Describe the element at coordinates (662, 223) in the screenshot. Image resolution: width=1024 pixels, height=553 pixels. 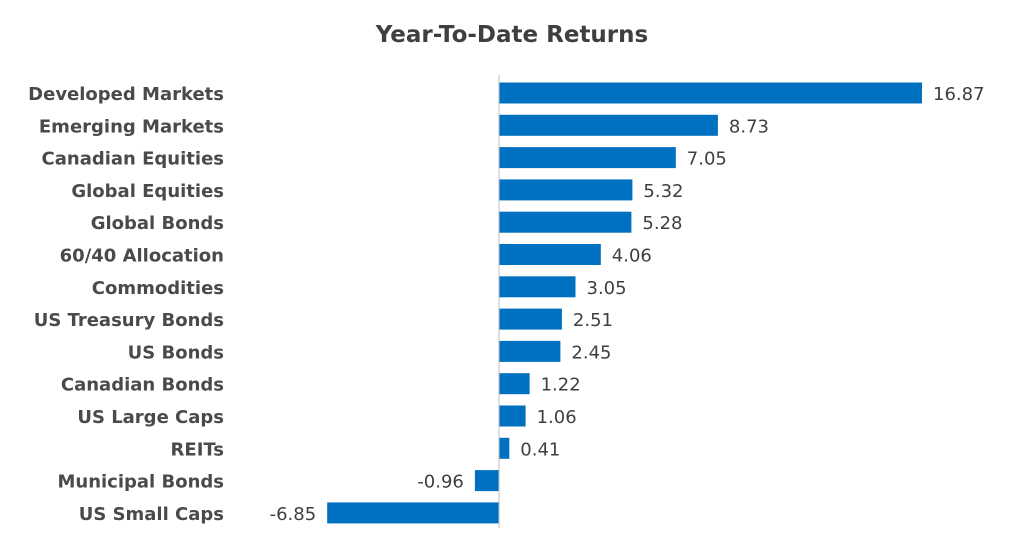
I see `value-label: 5.28` at that location.